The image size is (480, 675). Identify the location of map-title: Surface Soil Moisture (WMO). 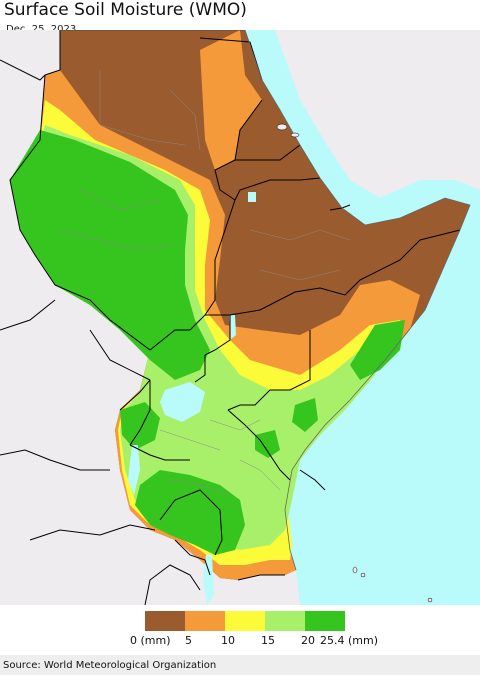
(125, 10).